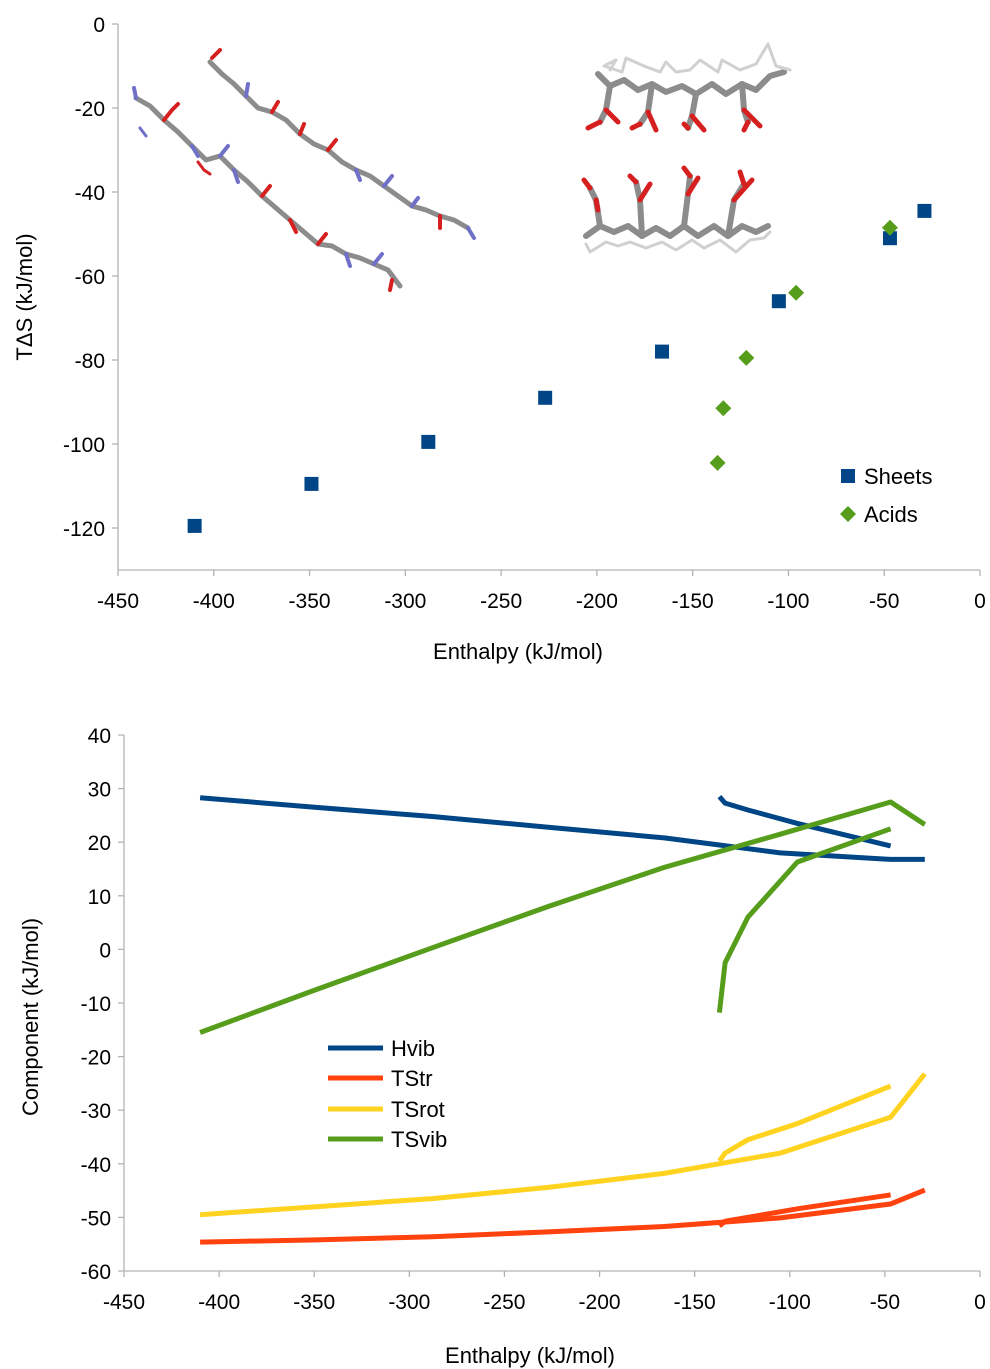 This screenshot has height=1369, width=990. Describe the element at coordinates (124, 1302) in the screenshot. I see `chart2-x-tick-label: -450` at that location.